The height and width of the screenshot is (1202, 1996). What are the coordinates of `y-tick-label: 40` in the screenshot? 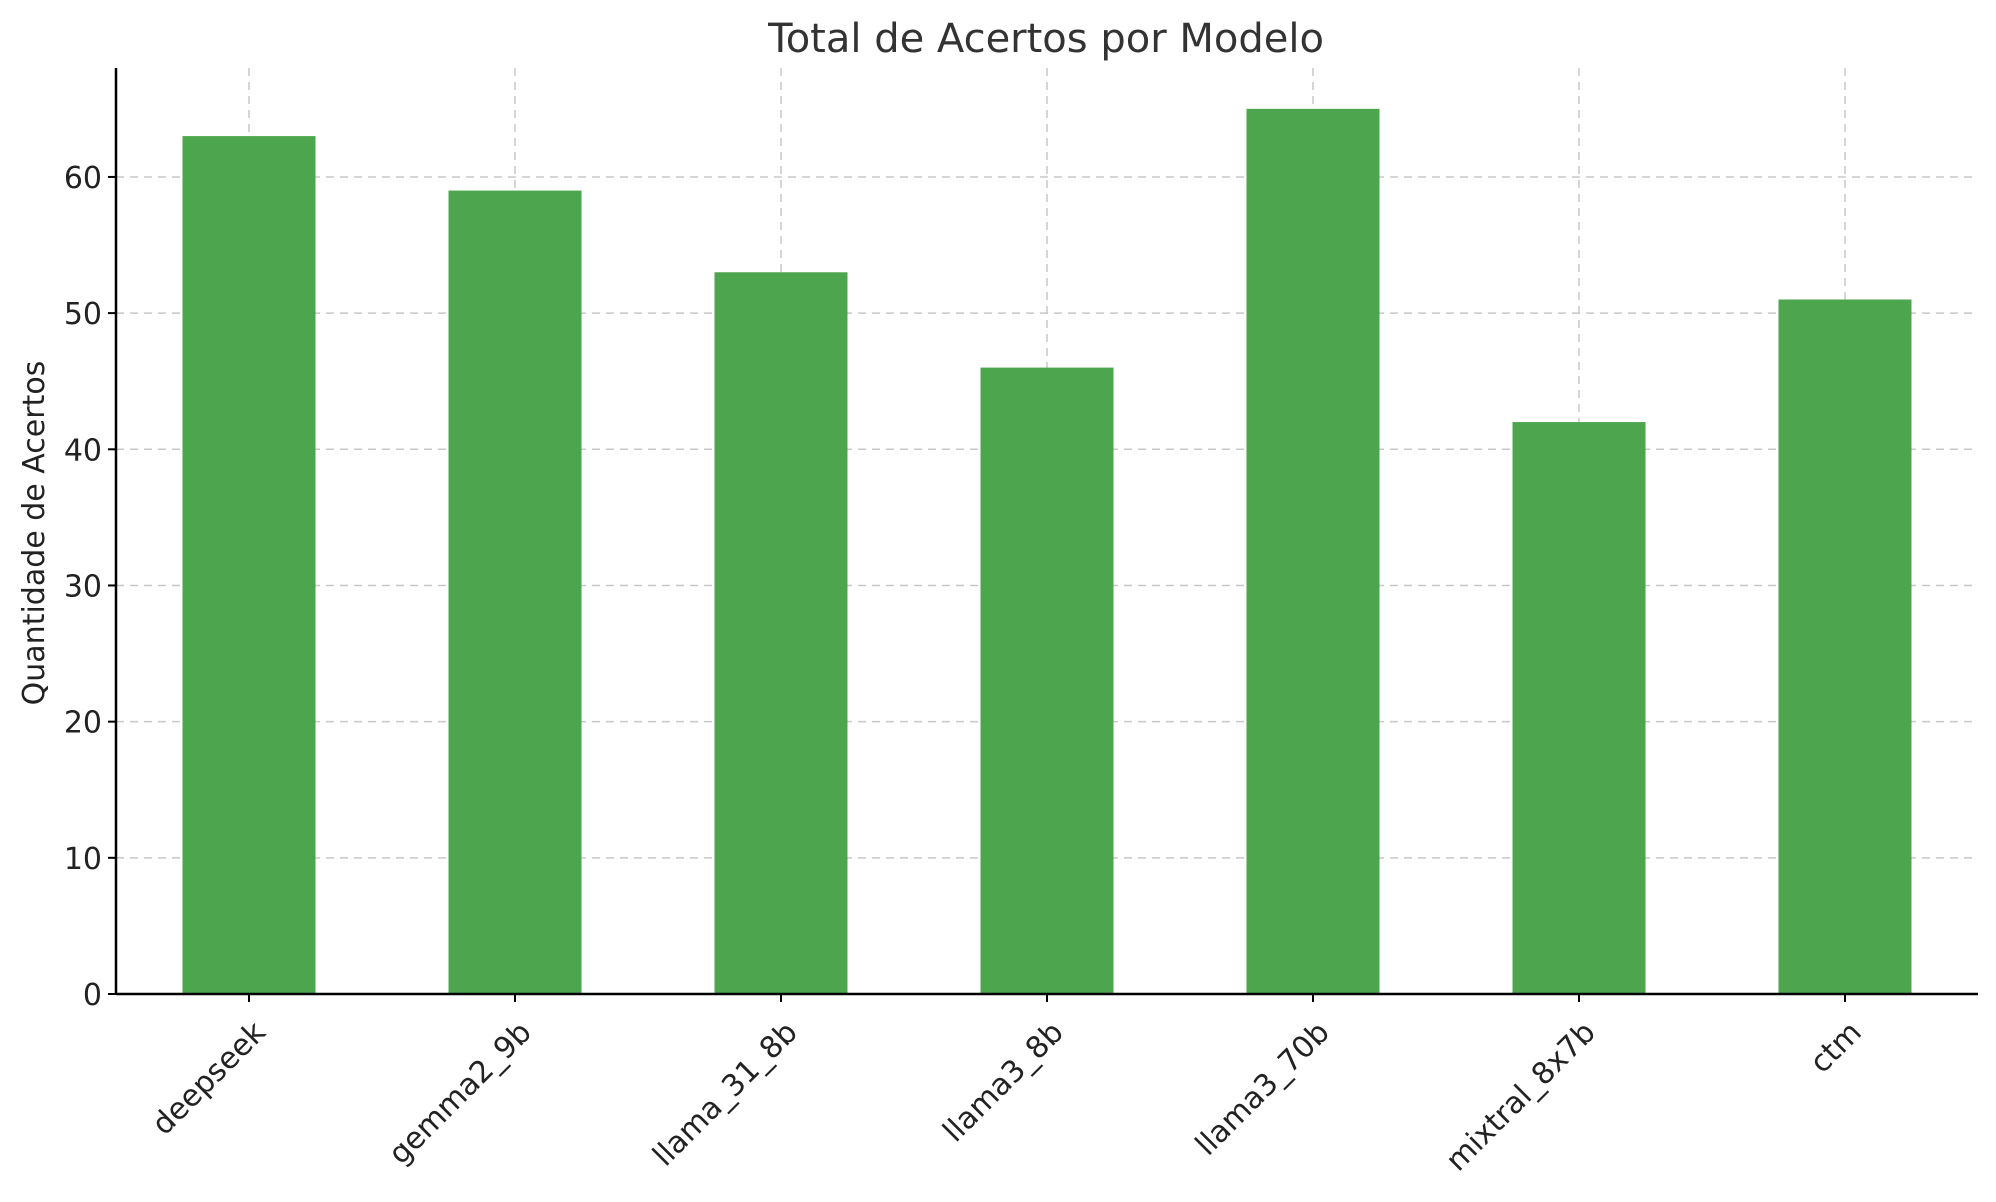 It's located at (83, 450).